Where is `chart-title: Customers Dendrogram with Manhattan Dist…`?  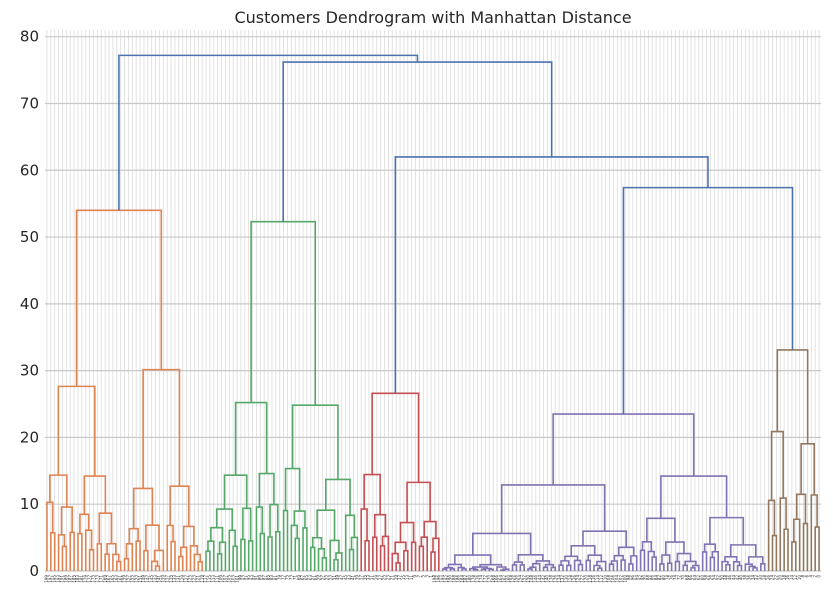 chart-title: Customers Dendrogram with Manhattan Dist… is located at coordinates (432, 17).